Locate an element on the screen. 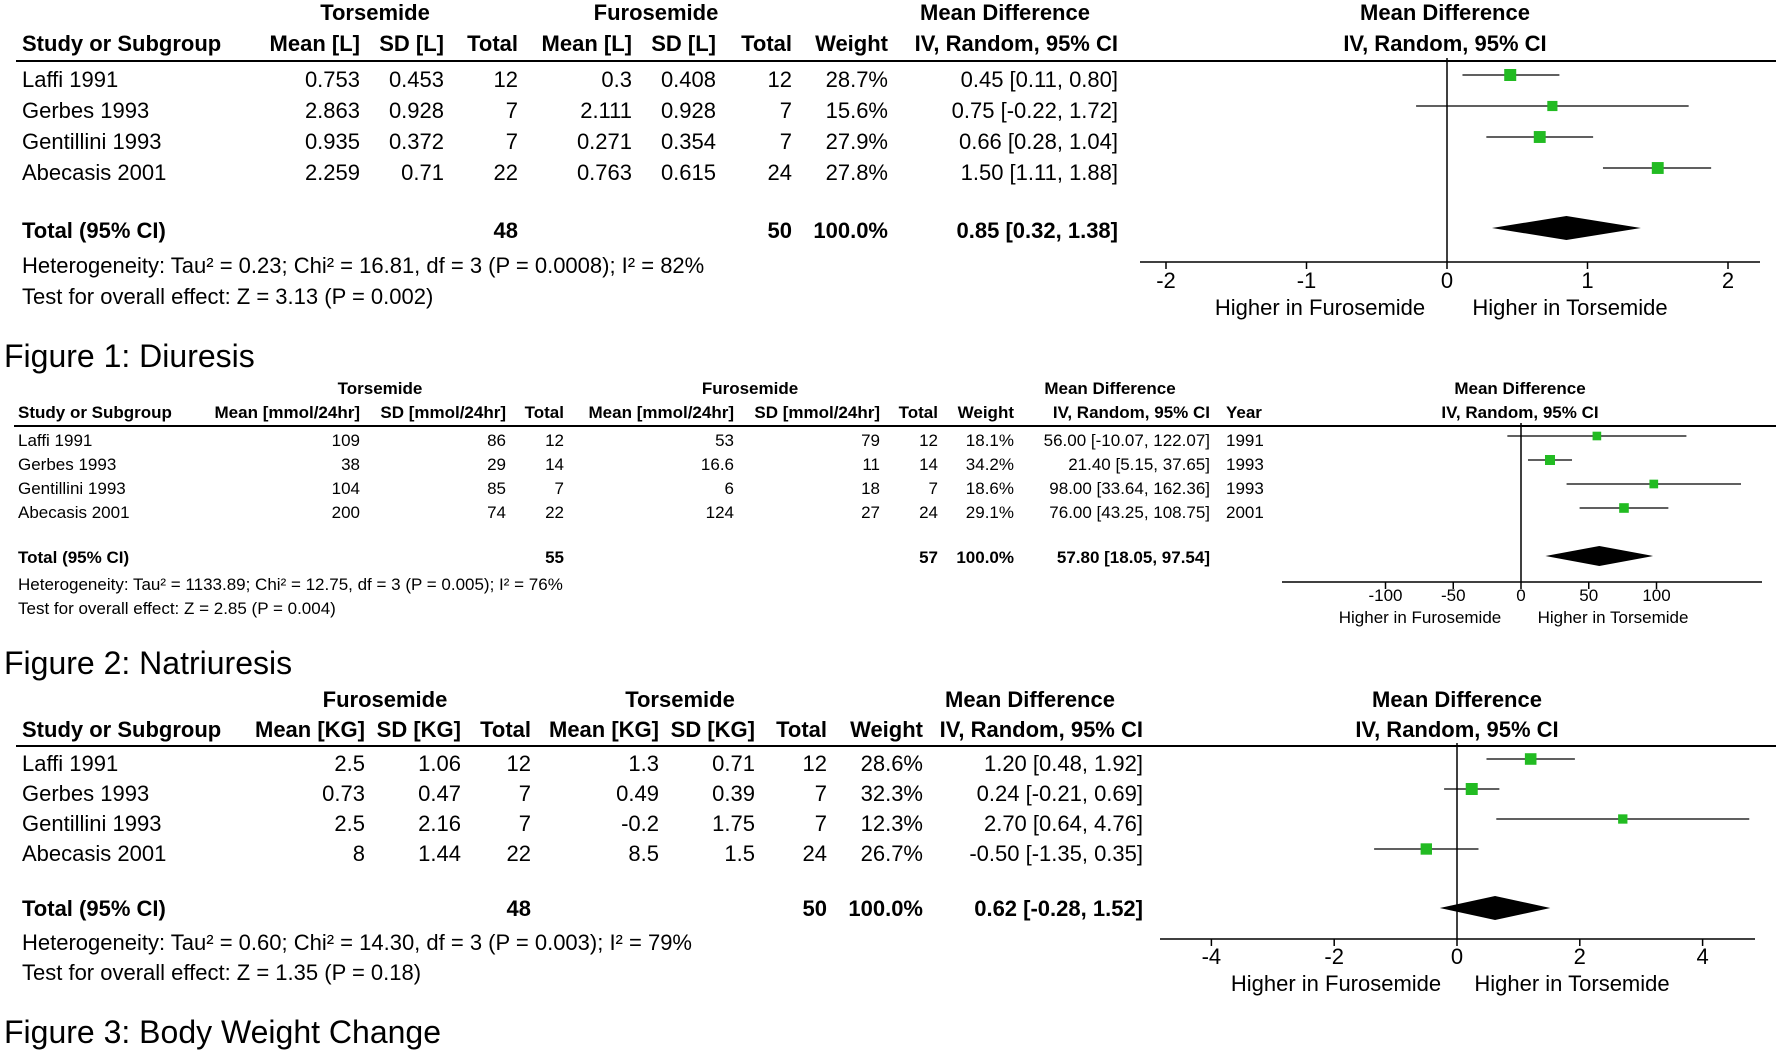  g2-mean: 16.6 is located at coordinates (717, 464).